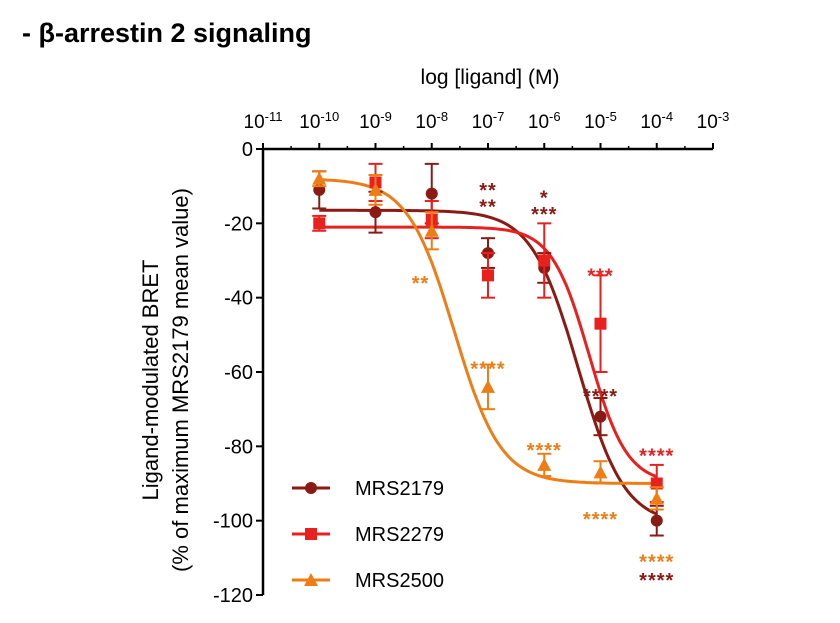 Image resolution: width=840 pixels, height=623 pixels. What do you see at coordinates (150, 380) in the screenshot?
I see `y-axis-label-line1: Ligand-modulated BRET` at bounding box center [150, 380].